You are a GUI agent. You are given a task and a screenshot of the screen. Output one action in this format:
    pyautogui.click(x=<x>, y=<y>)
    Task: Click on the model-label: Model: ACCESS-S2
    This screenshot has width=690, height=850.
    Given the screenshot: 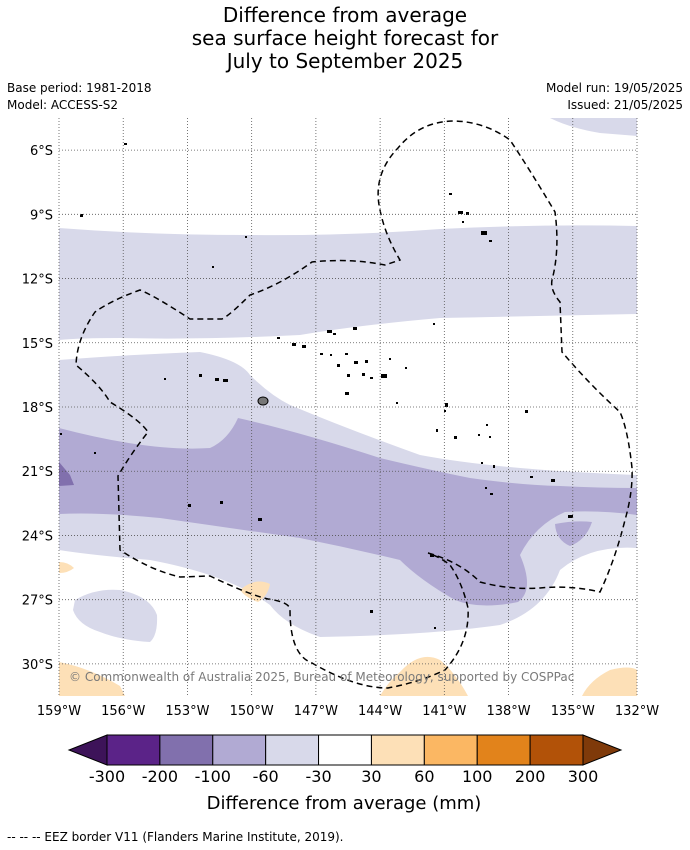 What is the action you would take?
    pyautogui.click(x=63, y=105)
    